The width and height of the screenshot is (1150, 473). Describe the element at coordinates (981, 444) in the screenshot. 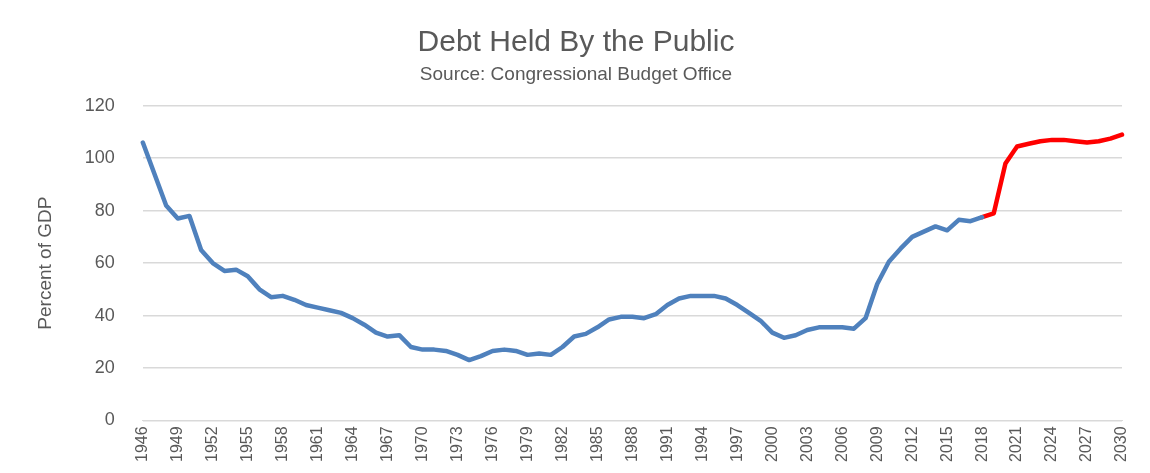

I see `x-tick-label: 2018` at that location.